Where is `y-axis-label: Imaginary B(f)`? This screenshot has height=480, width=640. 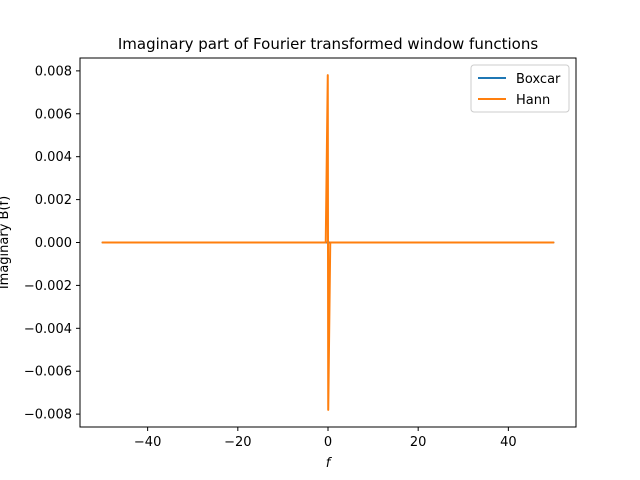
y-axis-label: Imaginary B(f) is located at coordinates (6, 242).